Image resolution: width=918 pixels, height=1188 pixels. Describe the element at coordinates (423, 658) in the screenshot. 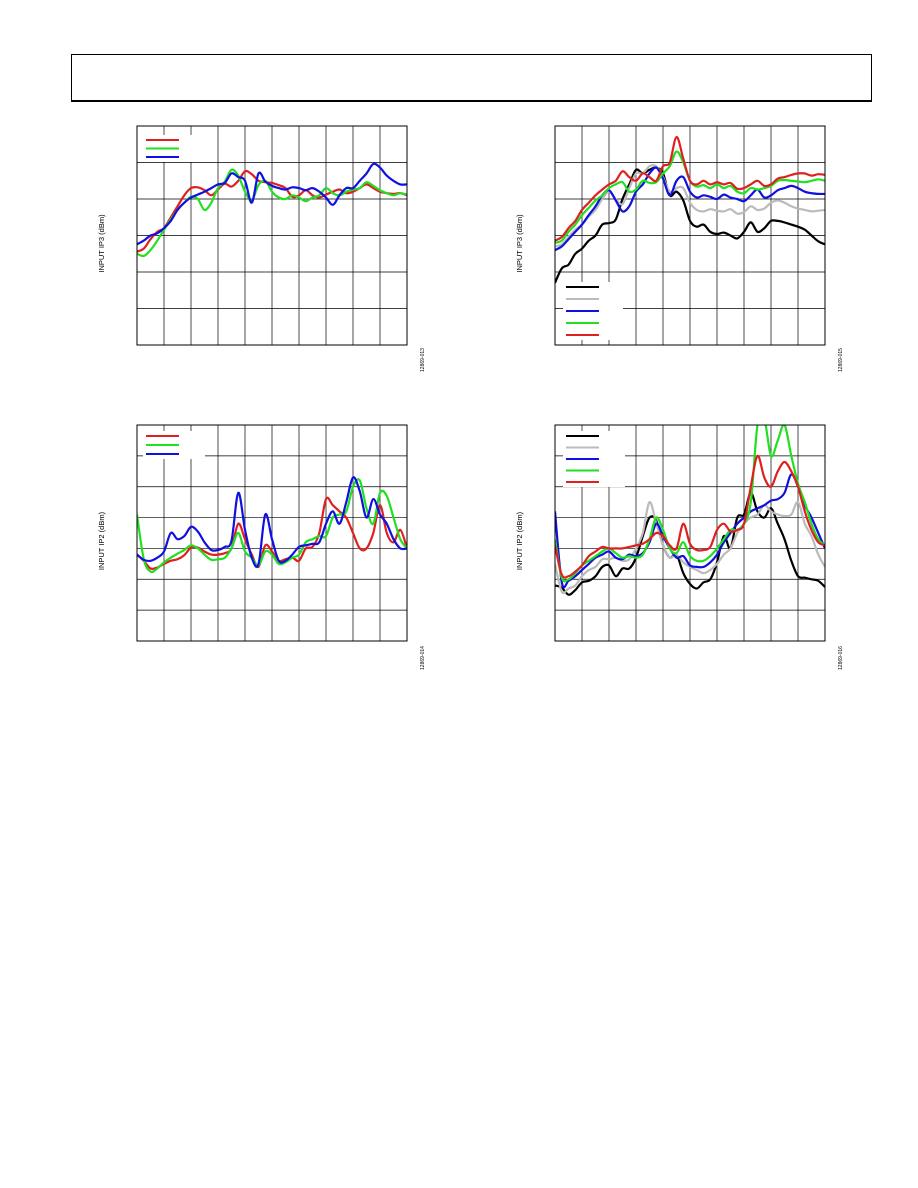

I see `figure-id: 12869-014` at that location.